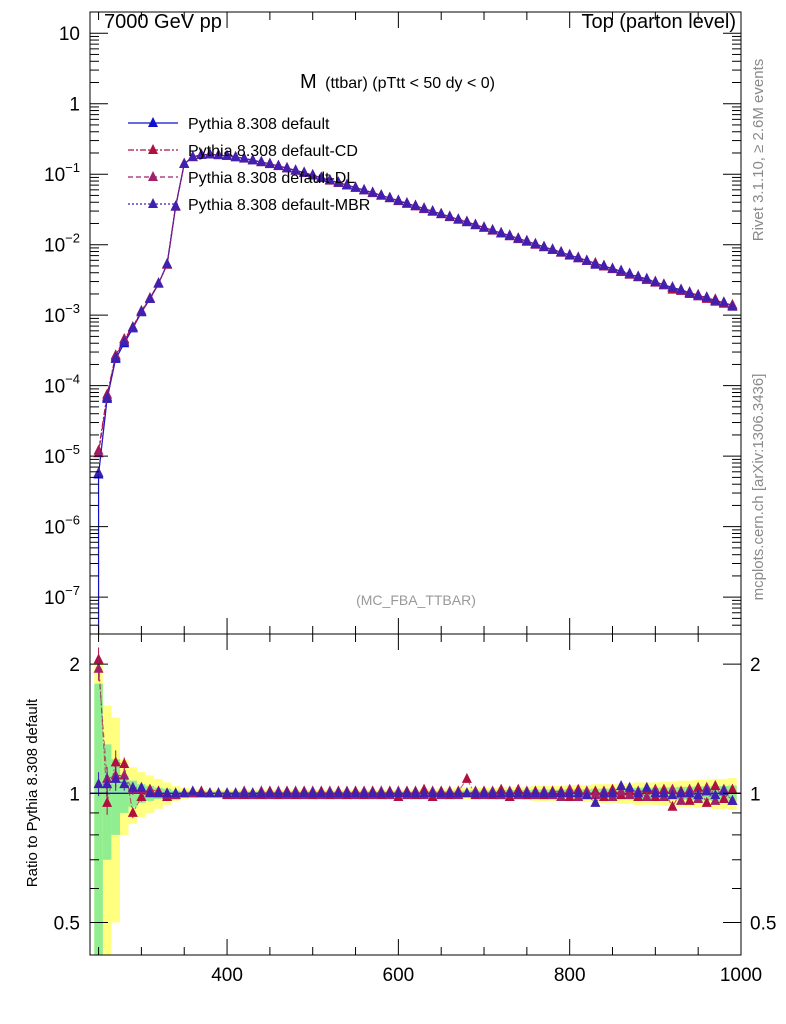 This screenshot has width=786, height=1024. I want to click on ratio-series-line, so click(415, 791).